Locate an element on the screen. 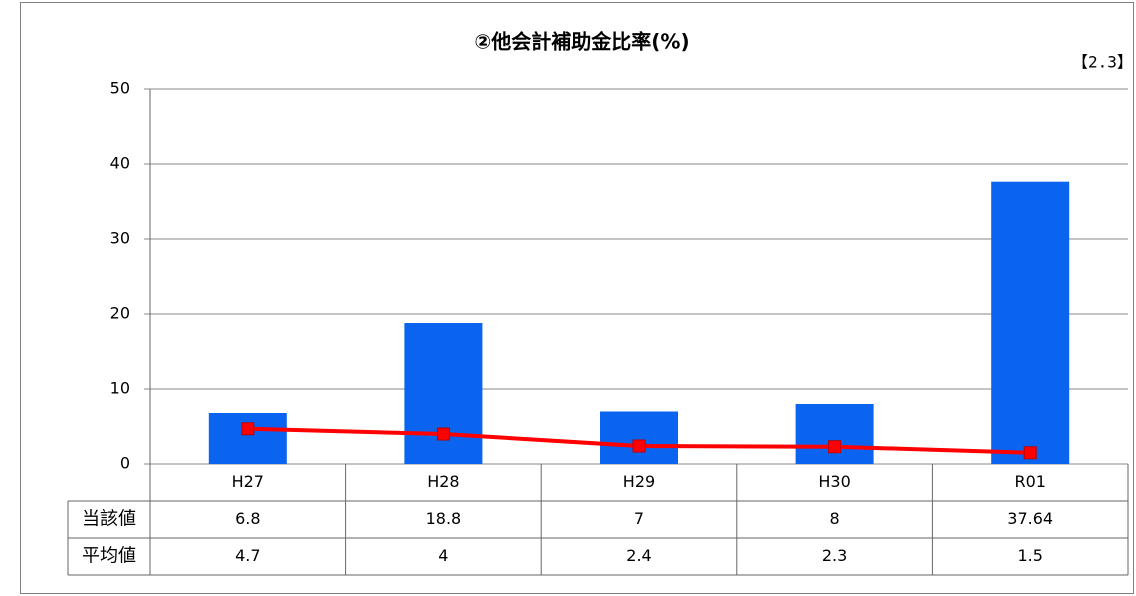 This screenshot has height=596, width=1136. table-value: 2.4 is located at coordinates (638, 555).